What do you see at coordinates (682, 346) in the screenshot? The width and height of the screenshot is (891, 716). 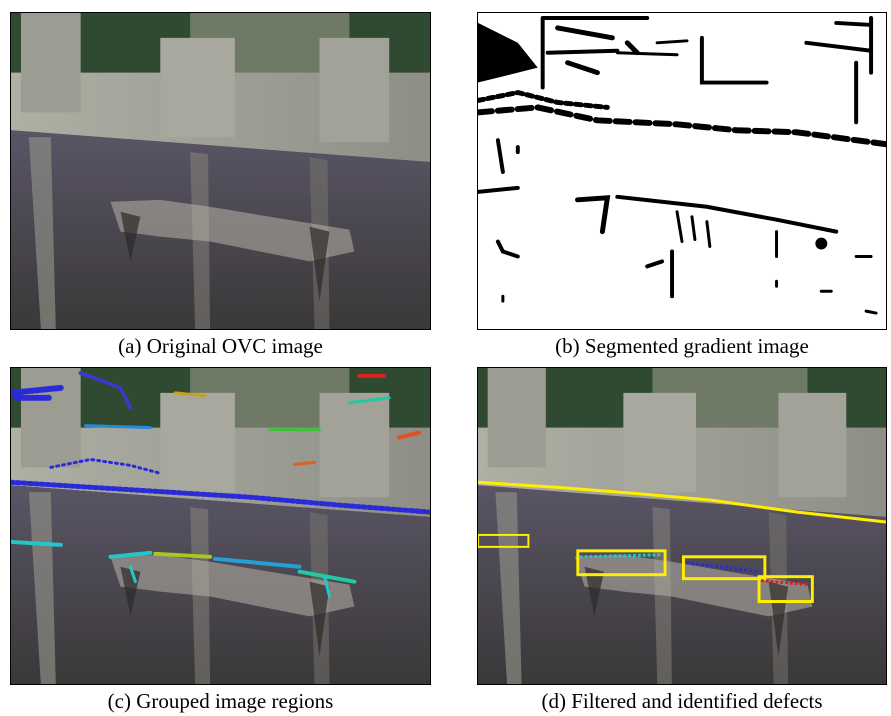 I see `caption-b: (b) Segmented gradient image` at bounding box center [682, 346].